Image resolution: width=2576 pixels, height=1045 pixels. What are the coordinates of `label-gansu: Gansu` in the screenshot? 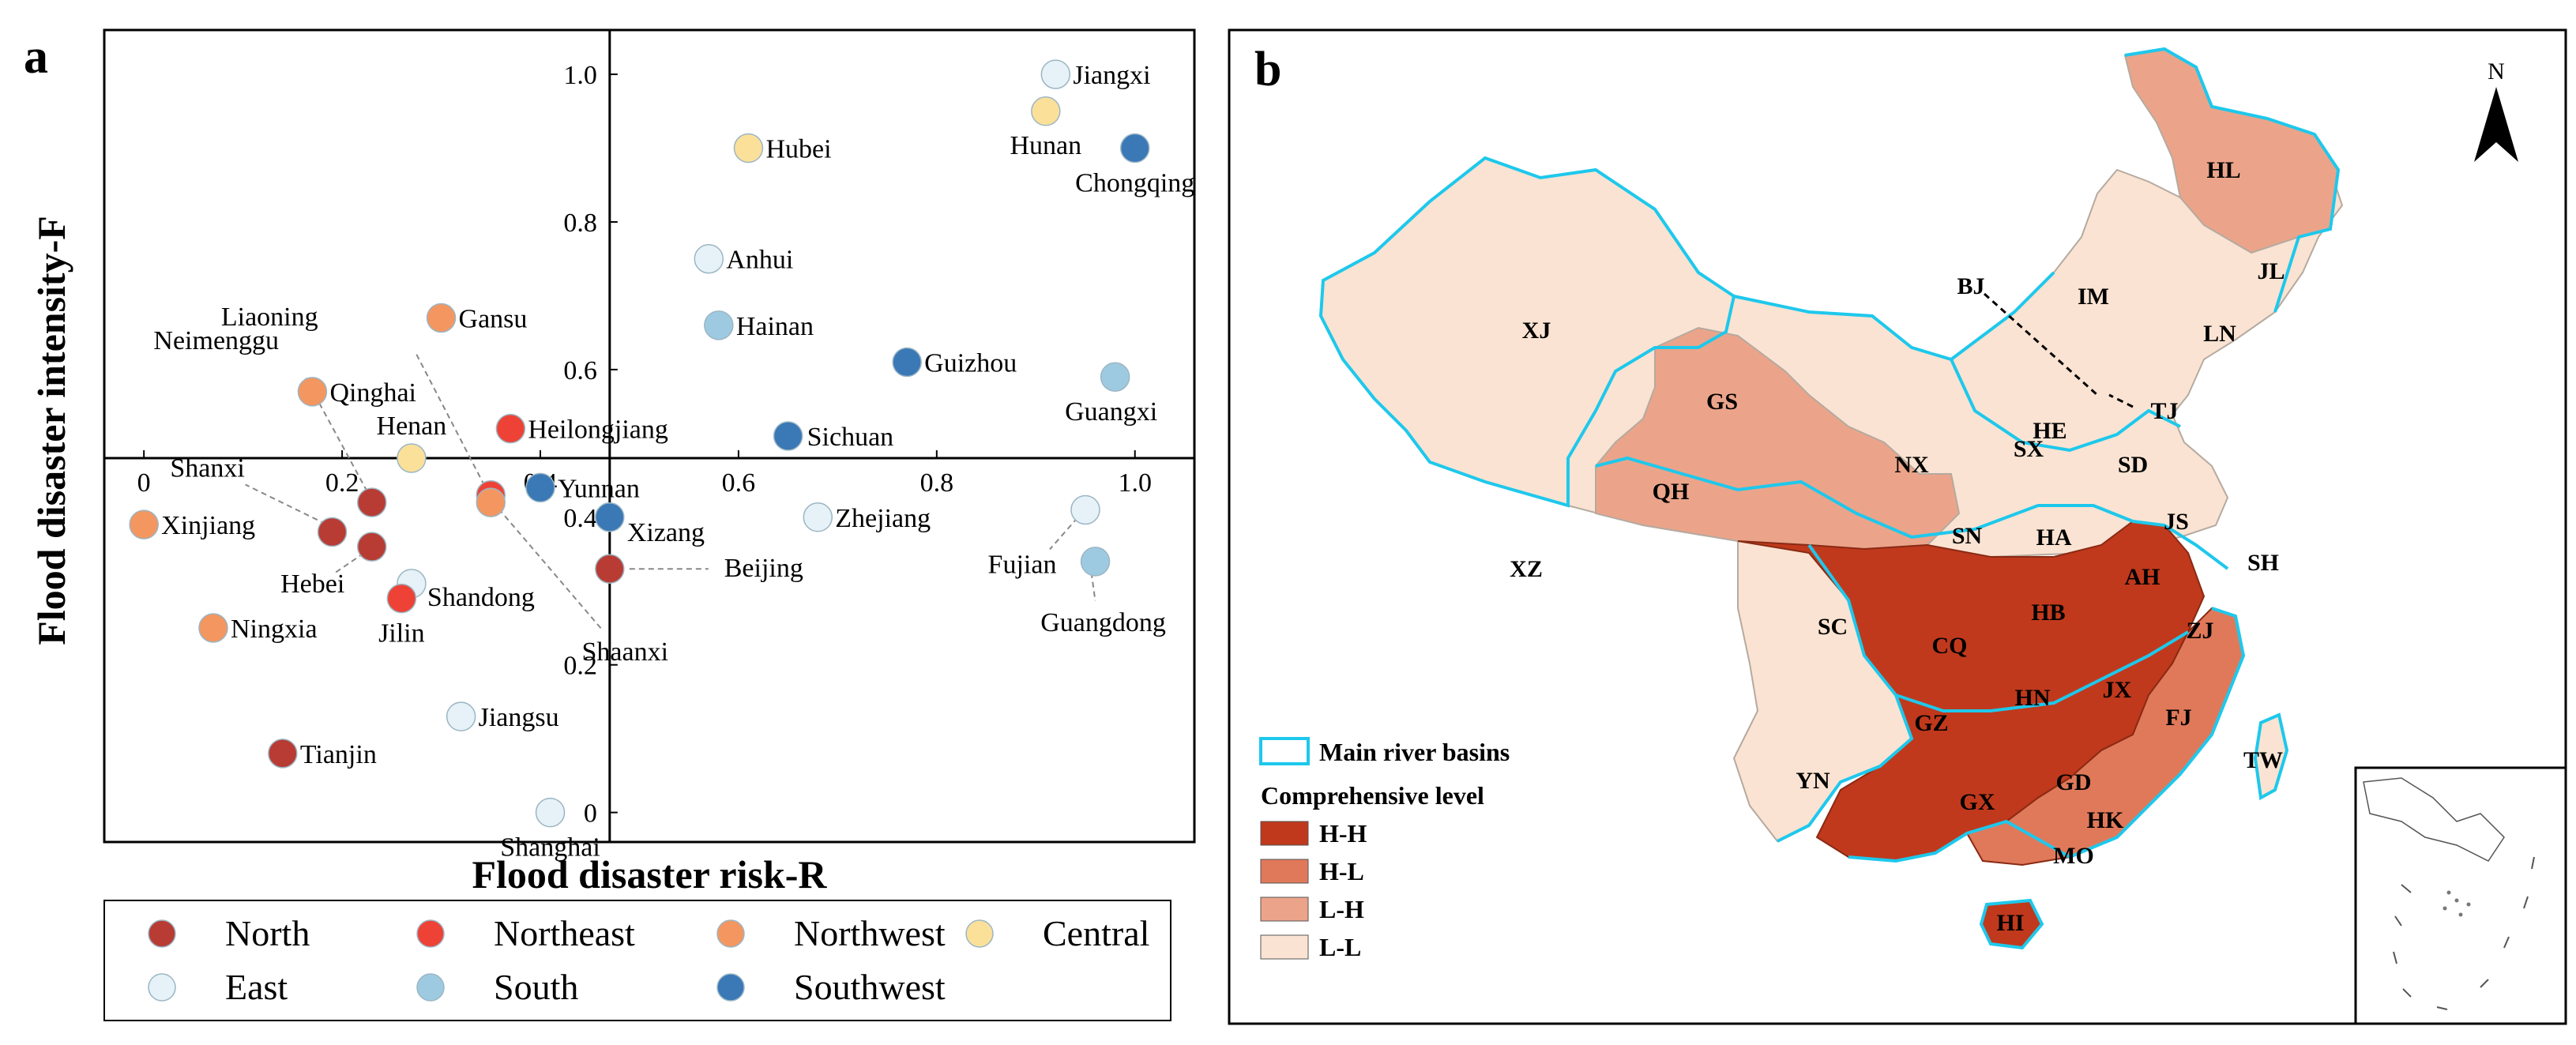 It's located at (493, 318).